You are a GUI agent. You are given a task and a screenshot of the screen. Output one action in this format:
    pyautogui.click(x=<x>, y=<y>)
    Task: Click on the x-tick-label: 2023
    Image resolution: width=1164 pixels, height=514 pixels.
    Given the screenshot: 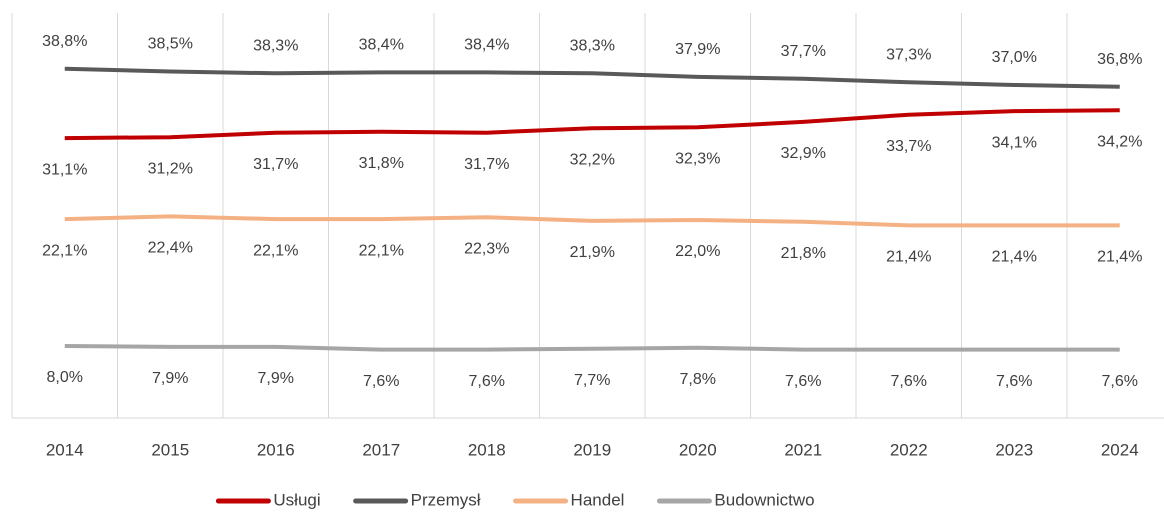 What is the action you would take?
    pyautogui.click(x=1014, y=449)
    